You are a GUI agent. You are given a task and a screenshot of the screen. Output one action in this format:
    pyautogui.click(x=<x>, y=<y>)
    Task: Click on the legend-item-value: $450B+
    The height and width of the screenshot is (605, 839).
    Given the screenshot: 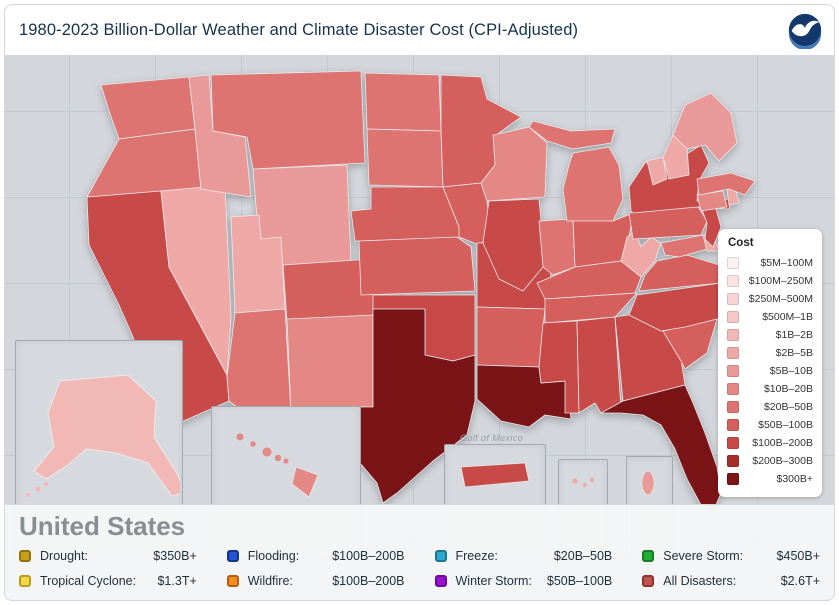 What is the action you would take?
    pyautogui.click(x=798, y=556)
    